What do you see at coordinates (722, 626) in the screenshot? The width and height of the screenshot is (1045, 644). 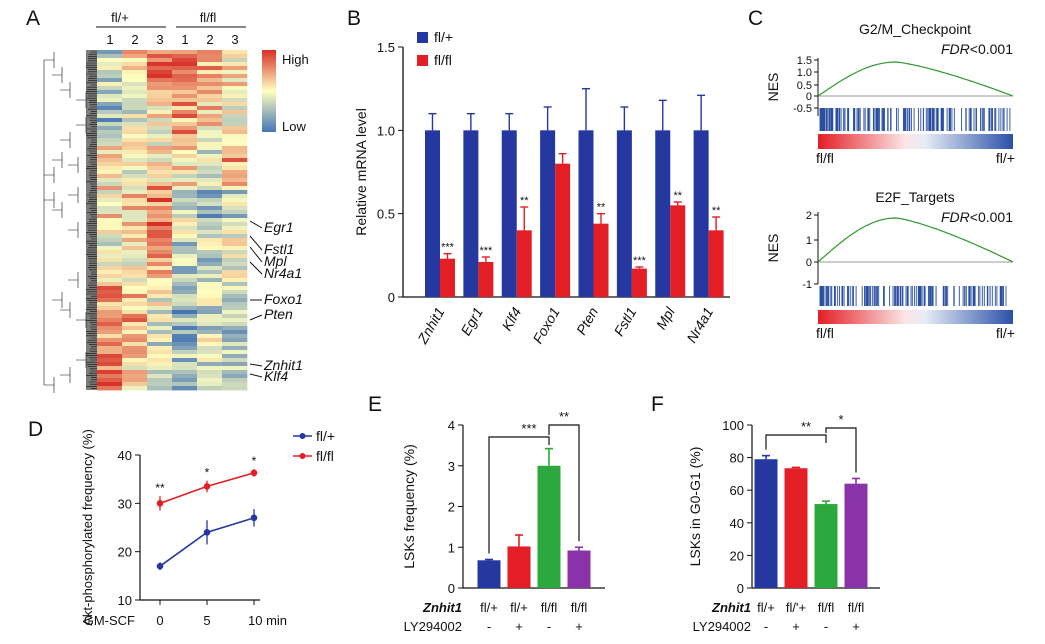 I see `f-row-label-ly294002: LY294002` at bounding box center [722, 626].